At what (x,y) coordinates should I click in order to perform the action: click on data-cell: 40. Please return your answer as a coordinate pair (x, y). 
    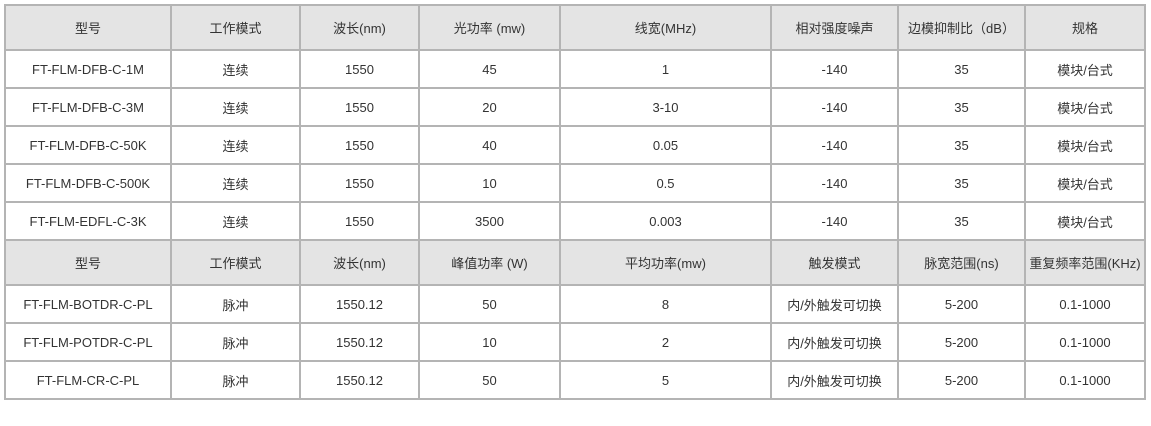
    Looking at the image, I should click on (489, 145).